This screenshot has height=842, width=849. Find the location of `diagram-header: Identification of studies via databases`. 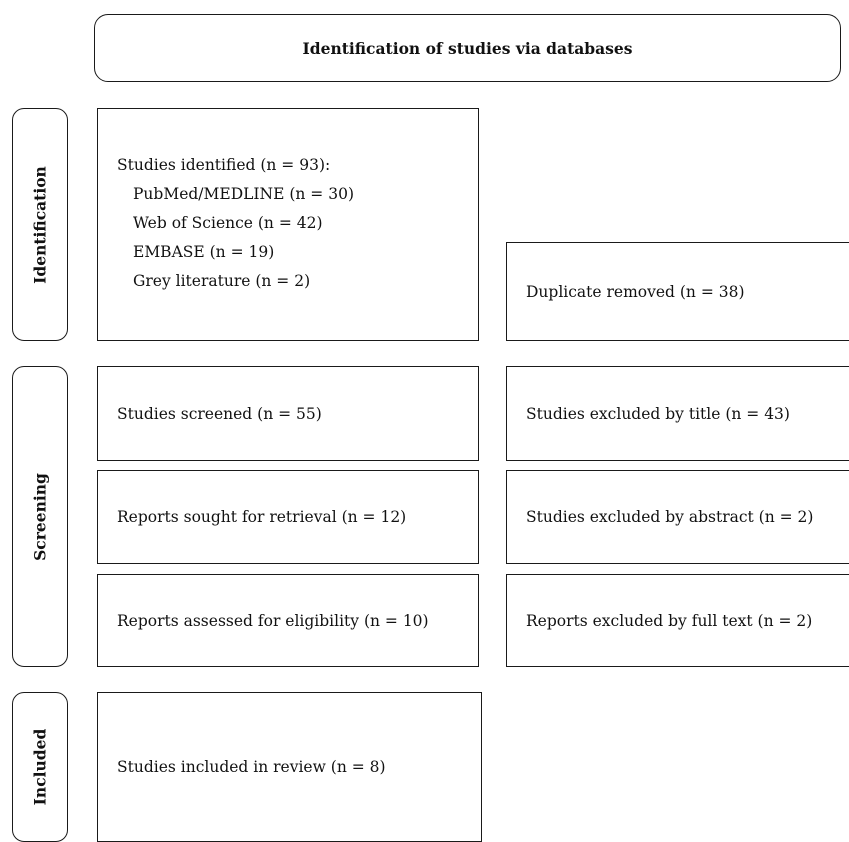

diagram-header: Identification of studies via databases is located at coordinates (467, 48).